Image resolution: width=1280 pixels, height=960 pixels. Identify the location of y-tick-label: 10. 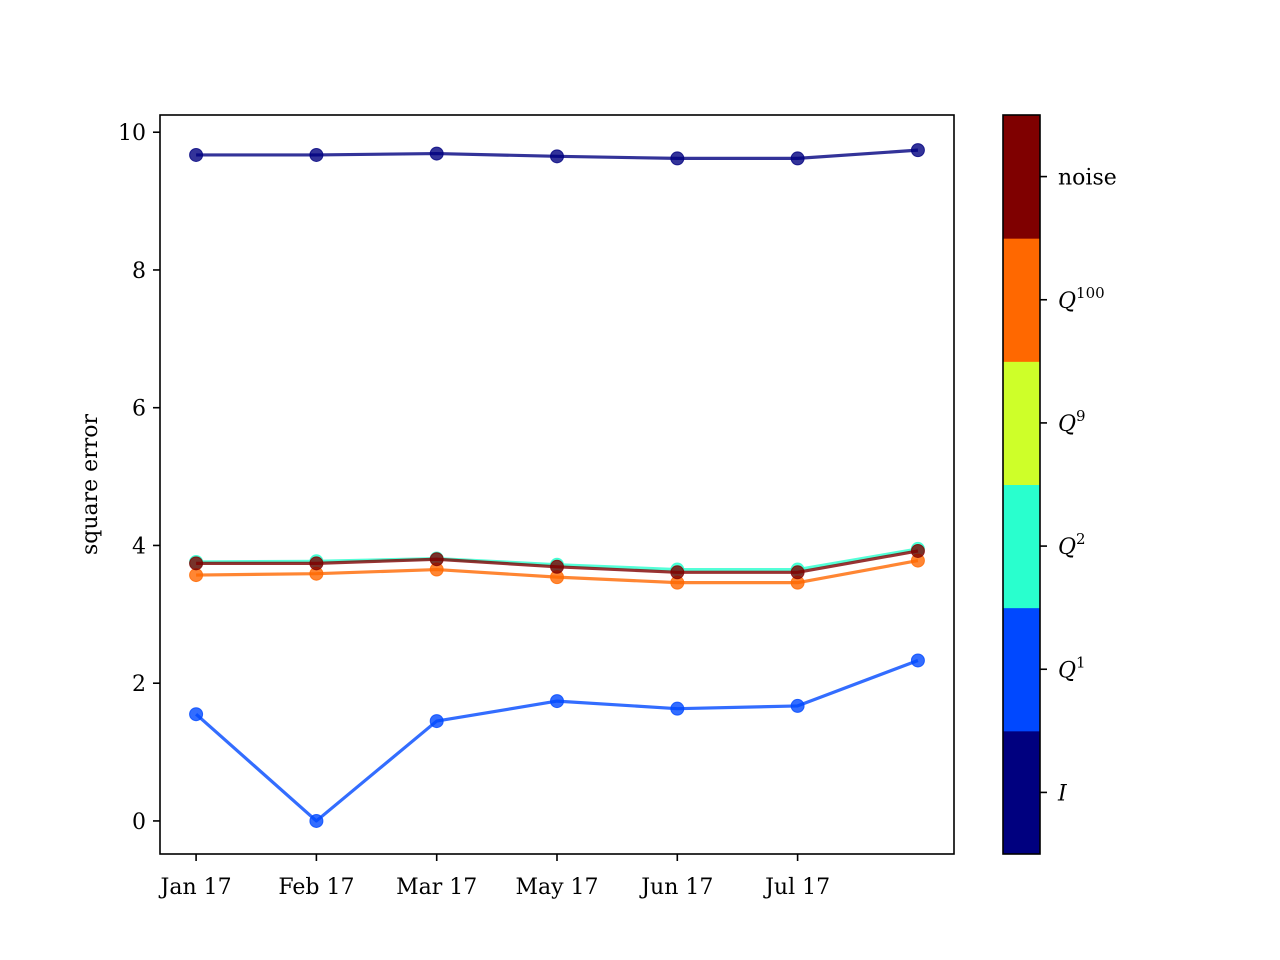
(132, 133).